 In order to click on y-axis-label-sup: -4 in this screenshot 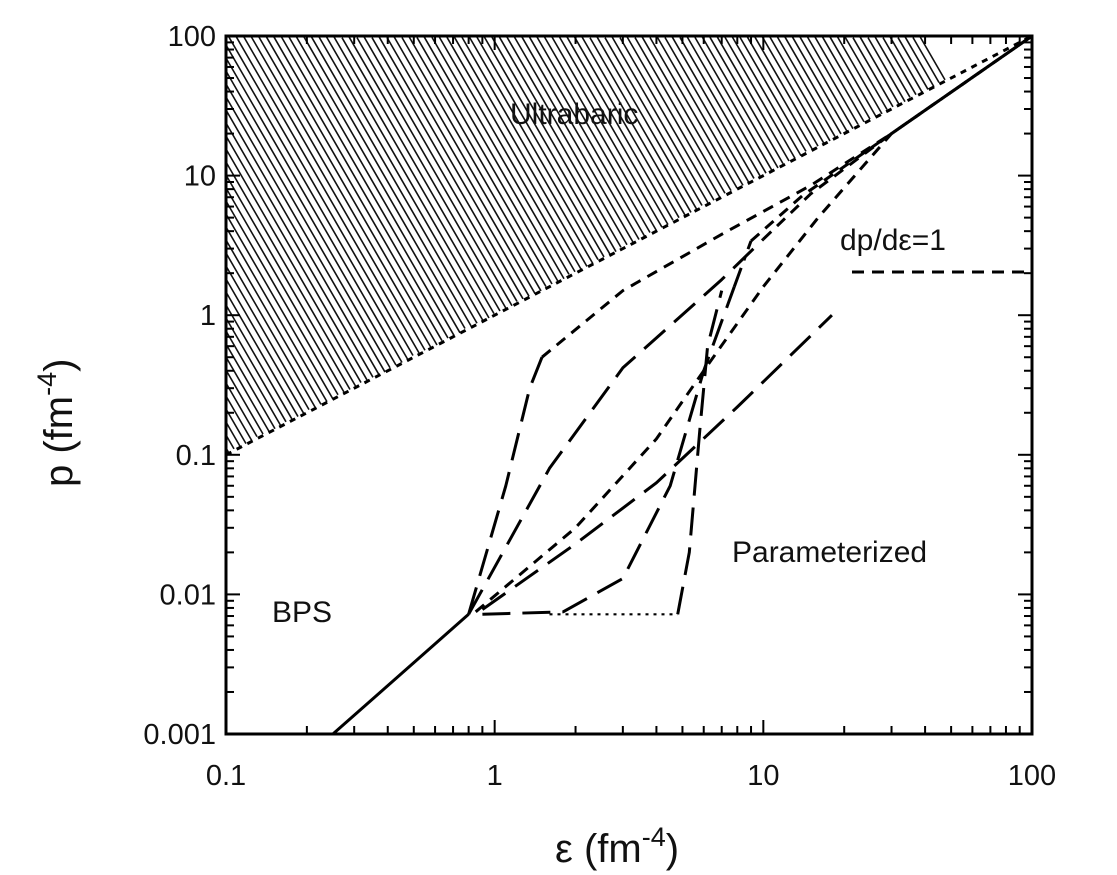, I will do `click(47, 384)`.